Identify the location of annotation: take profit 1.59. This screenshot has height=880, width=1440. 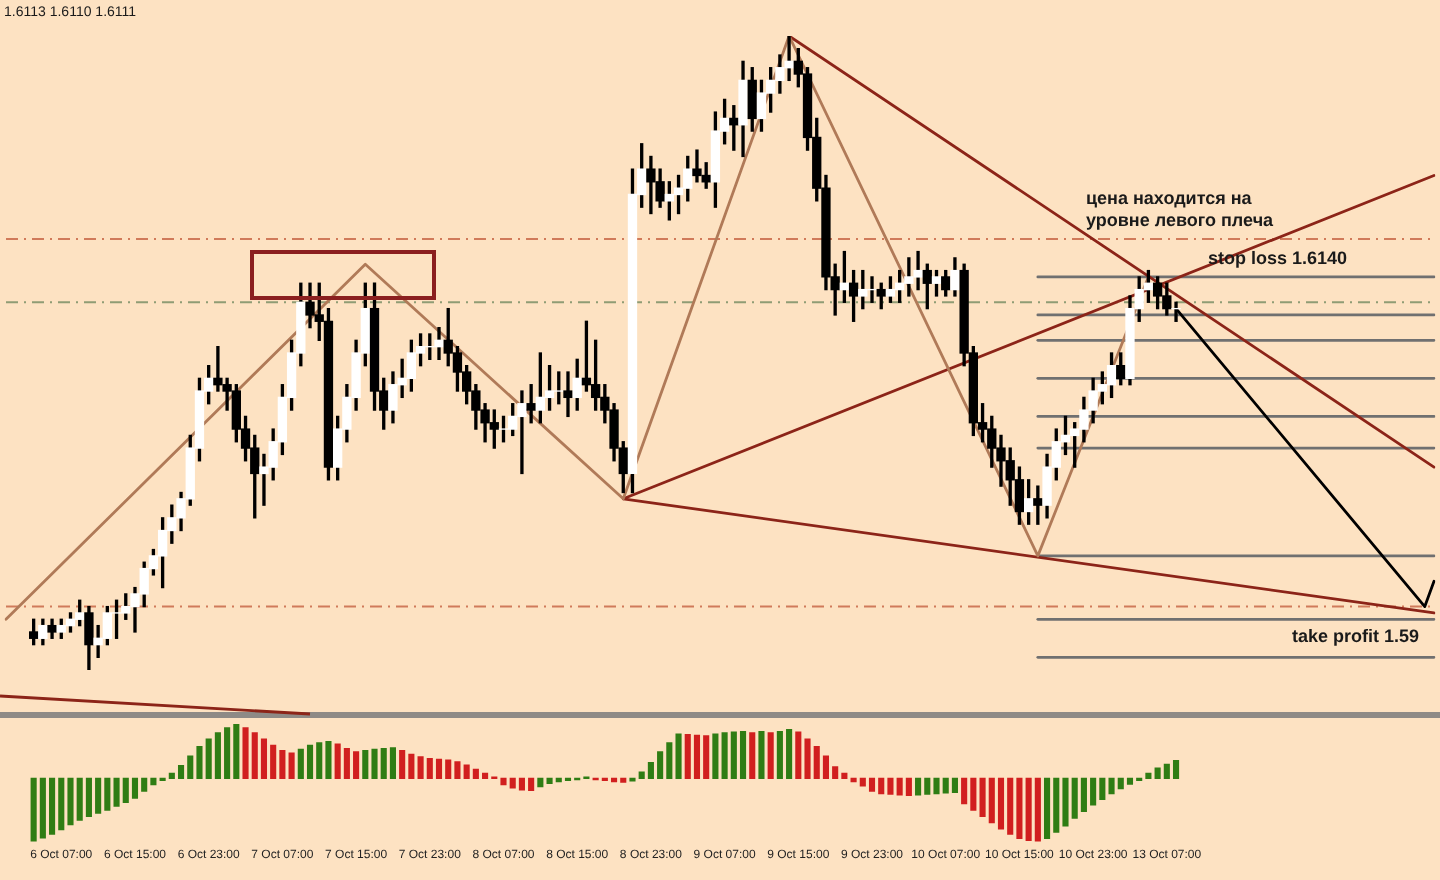
(1357, 637).